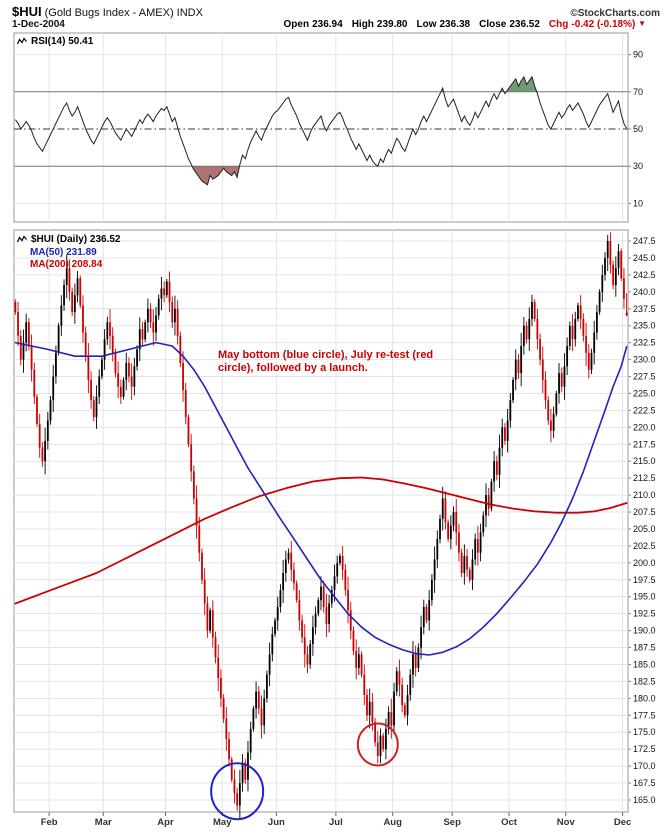  I want to click on price-axis-label: 232.5, so click(644, 343).